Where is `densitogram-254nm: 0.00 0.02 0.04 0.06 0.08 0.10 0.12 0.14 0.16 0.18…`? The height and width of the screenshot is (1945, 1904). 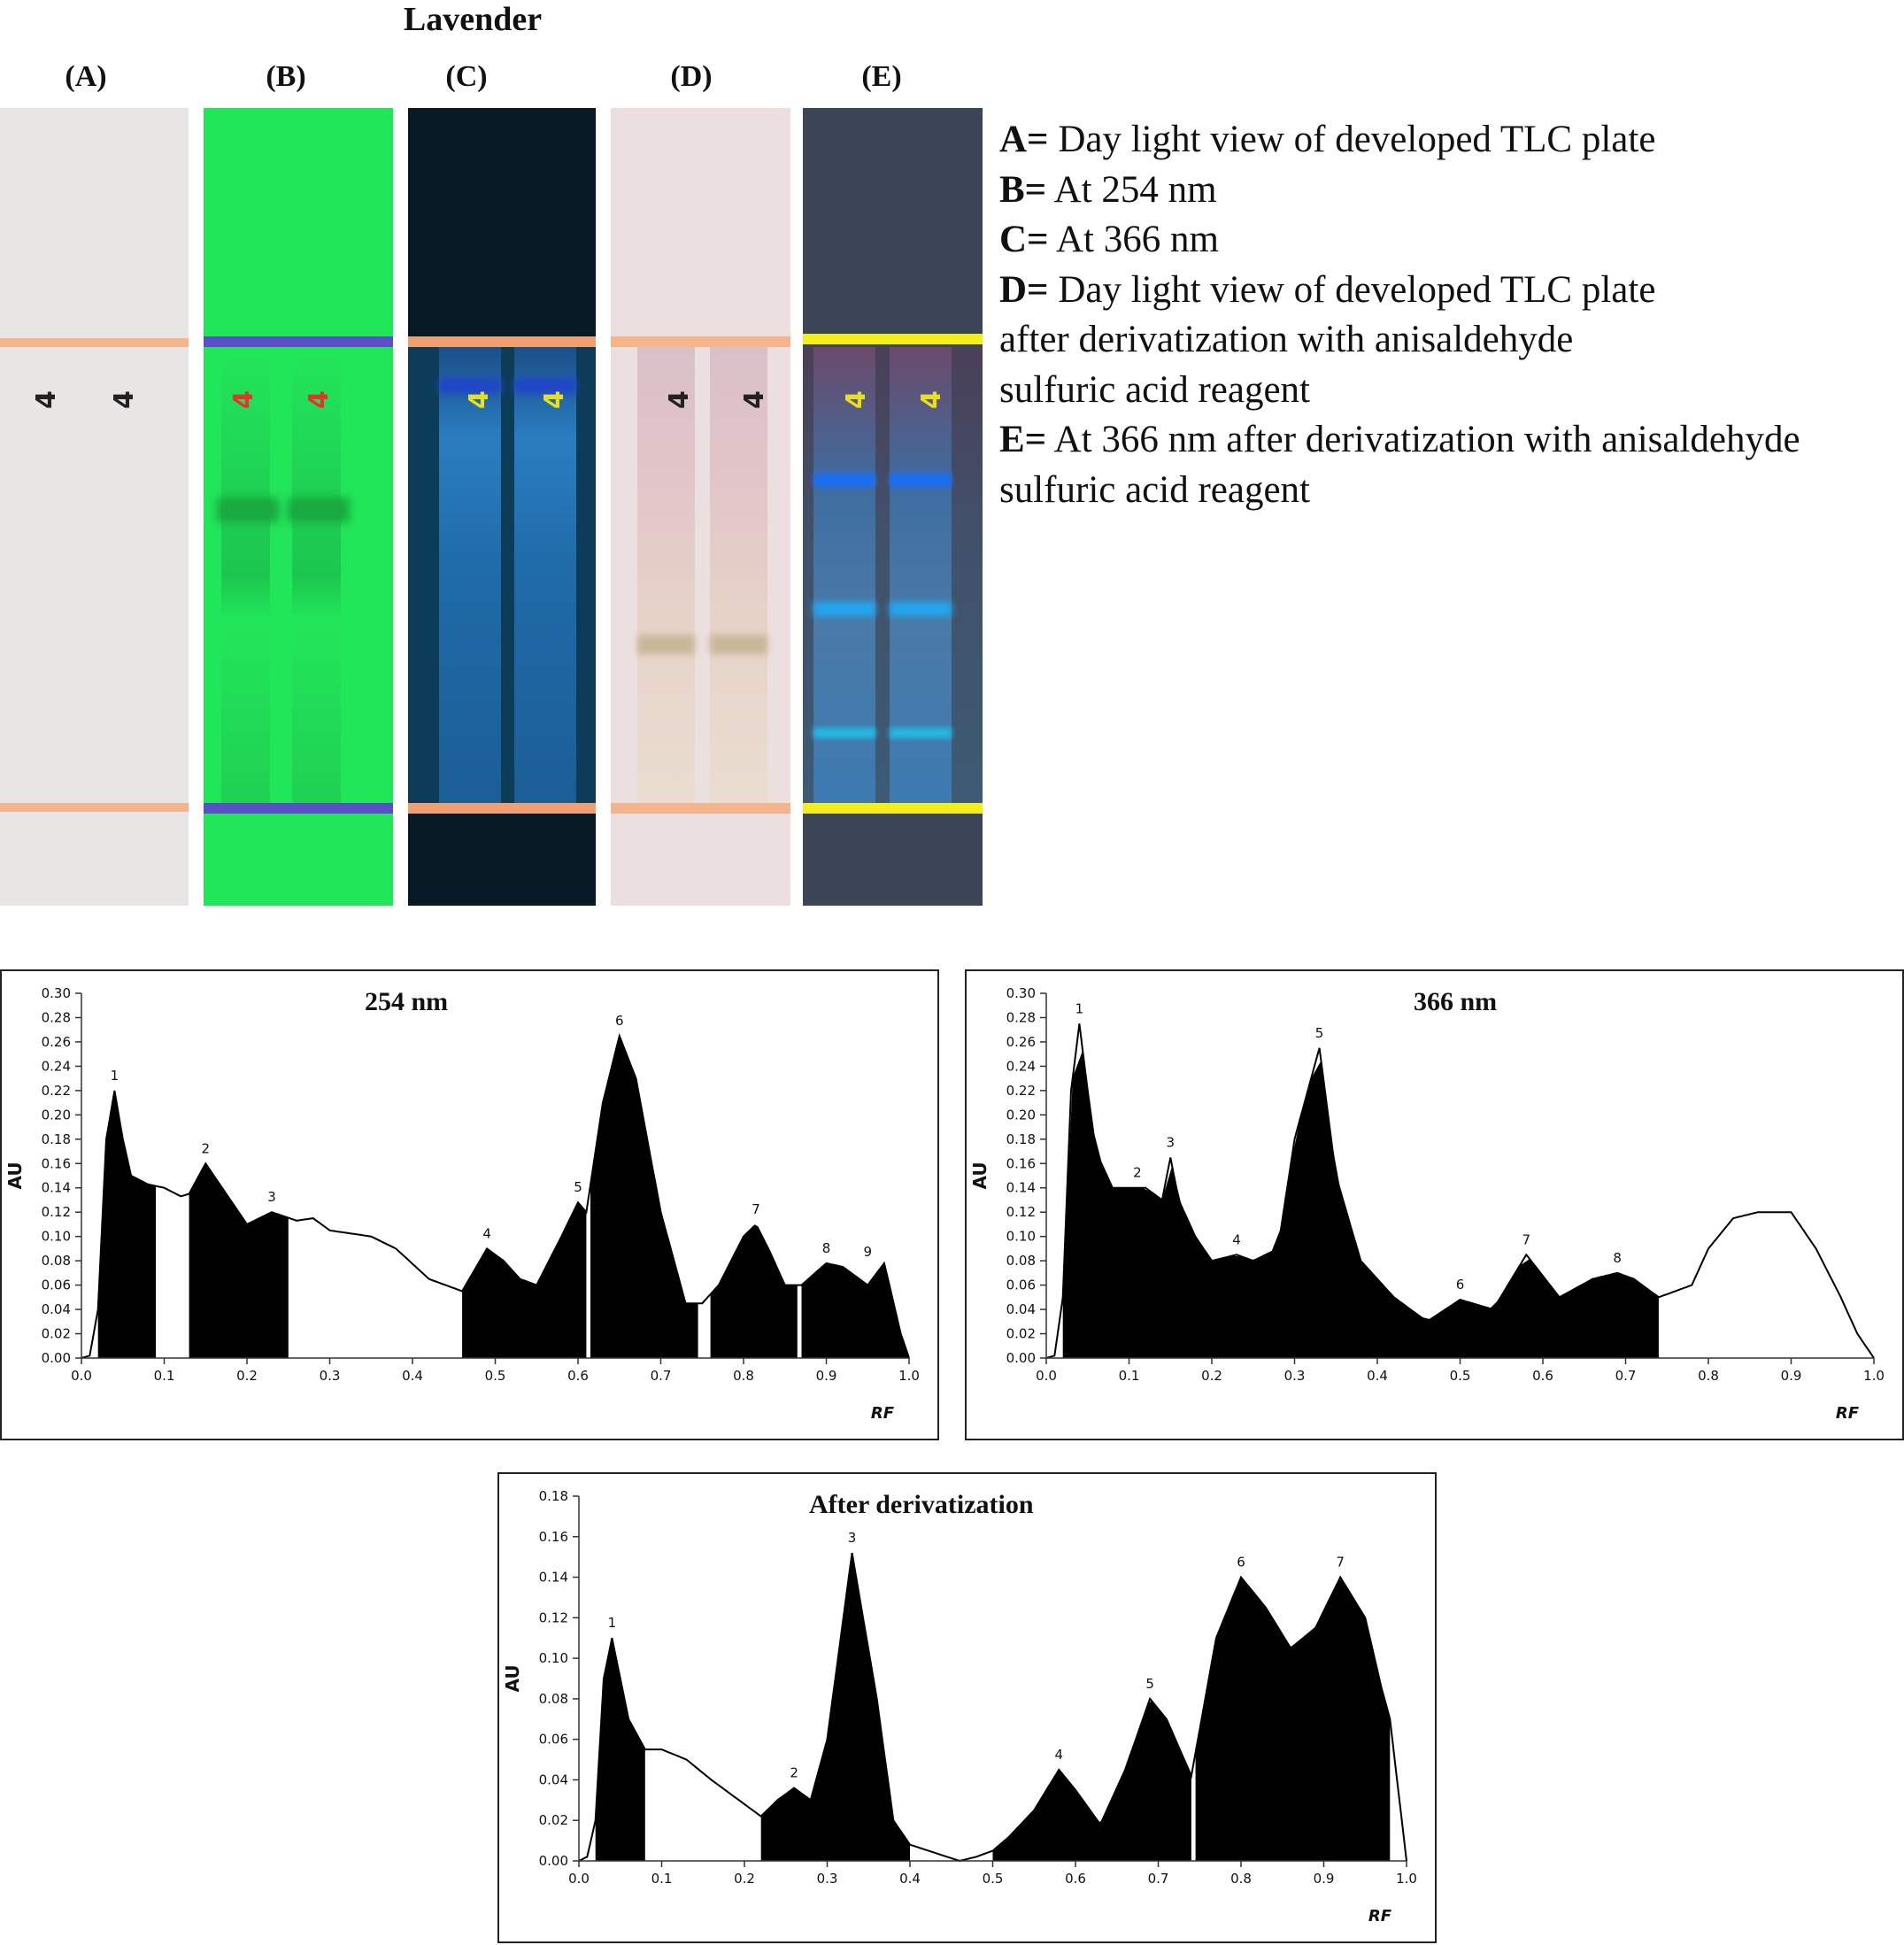
densitogram-254nm: 0.00 0.02 0.04 0.06 0.08 0.10 0.12 0.14 0.16 0.18… is located at coordinates (469, 1205).